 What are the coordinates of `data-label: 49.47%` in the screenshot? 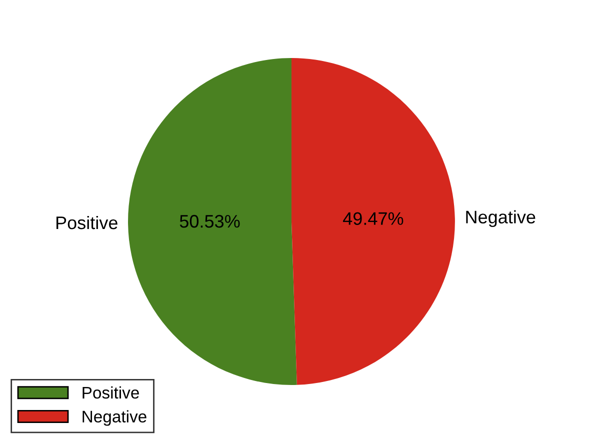 It's located at (373, 218).